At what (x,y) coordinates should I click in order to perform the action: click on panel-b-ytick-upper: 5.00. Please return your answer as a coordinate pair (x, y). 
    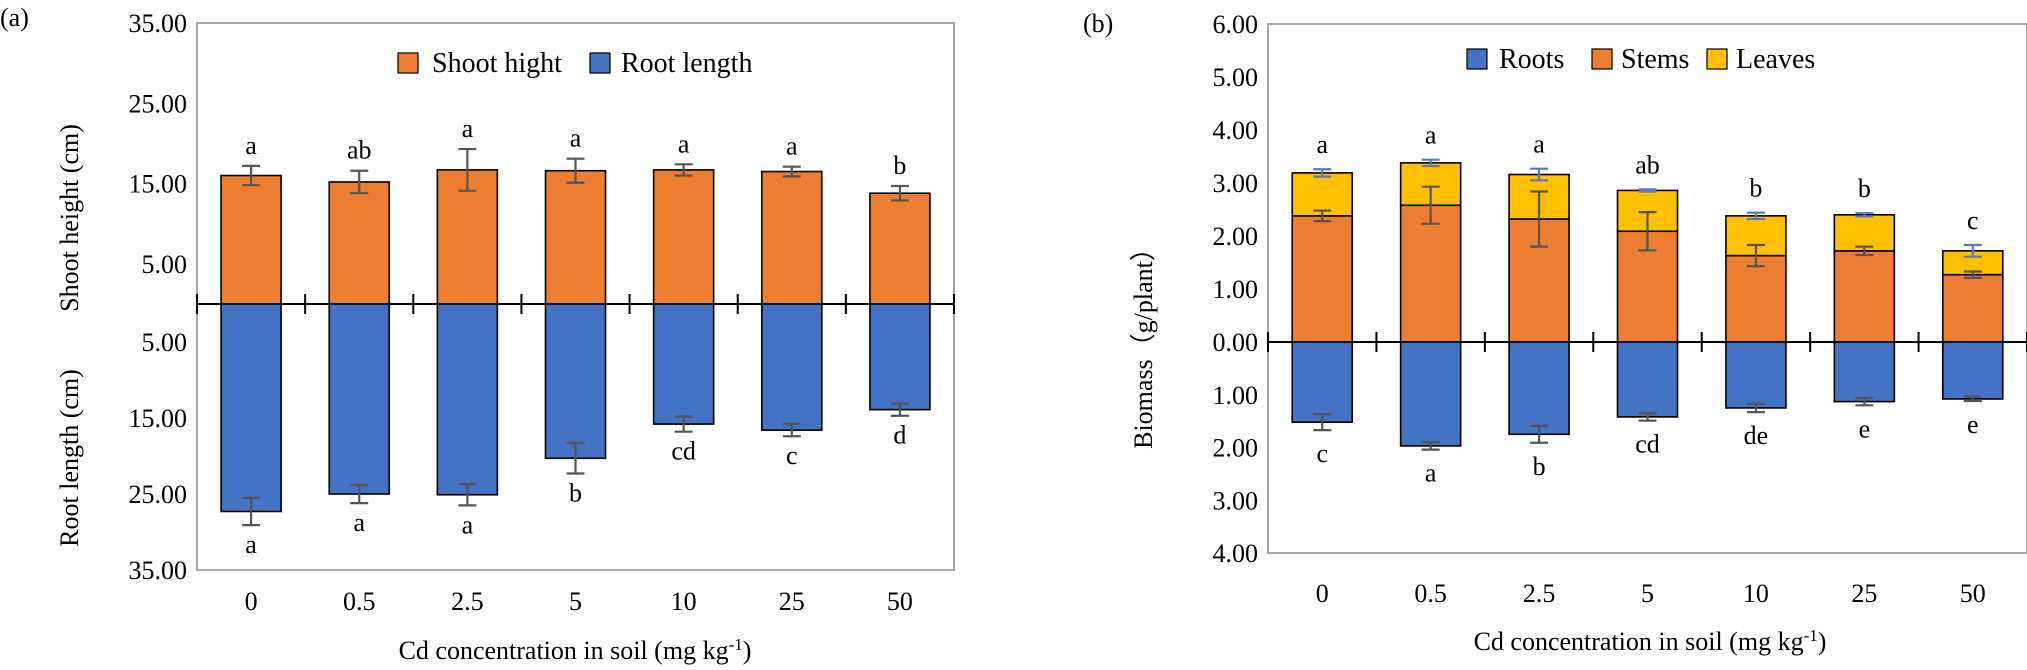
    Looking at the image, I should click on (1236, 77).